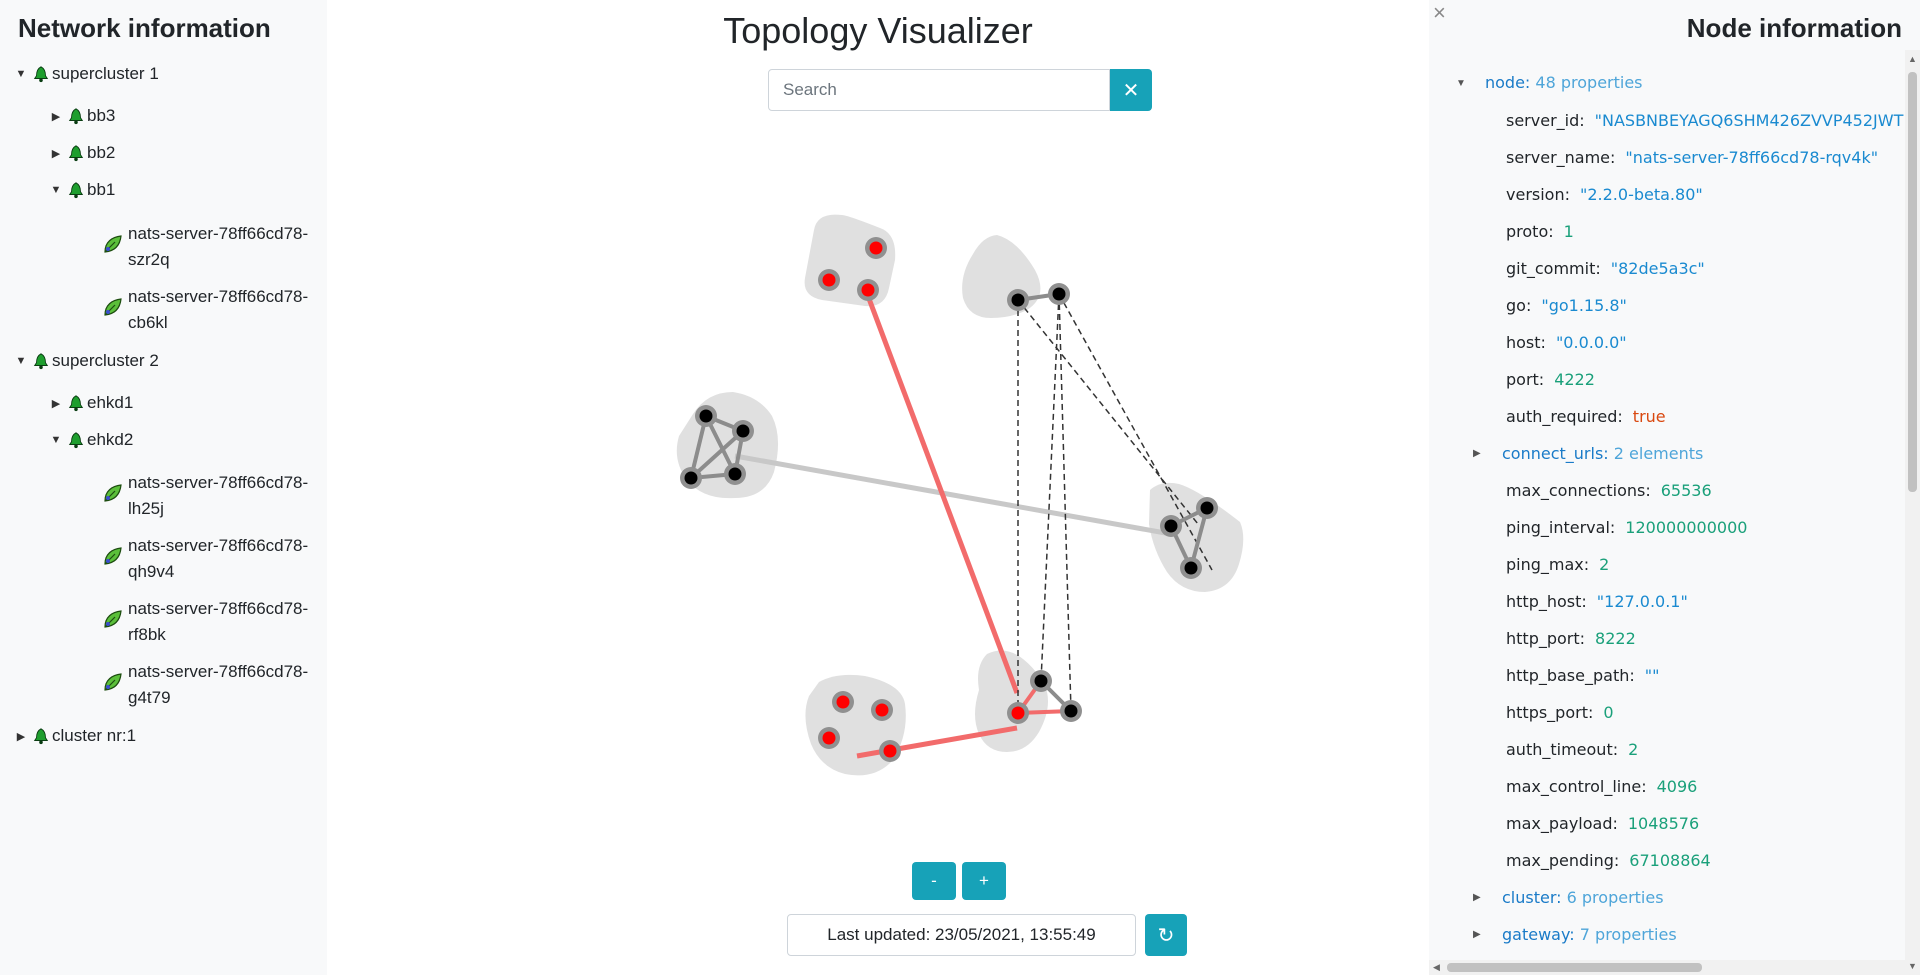 The image size is (1920, 975). Describe the element at coordinates (1912, 59) in the screenshot. I see `scroll-up-icon: ▲` at that location.